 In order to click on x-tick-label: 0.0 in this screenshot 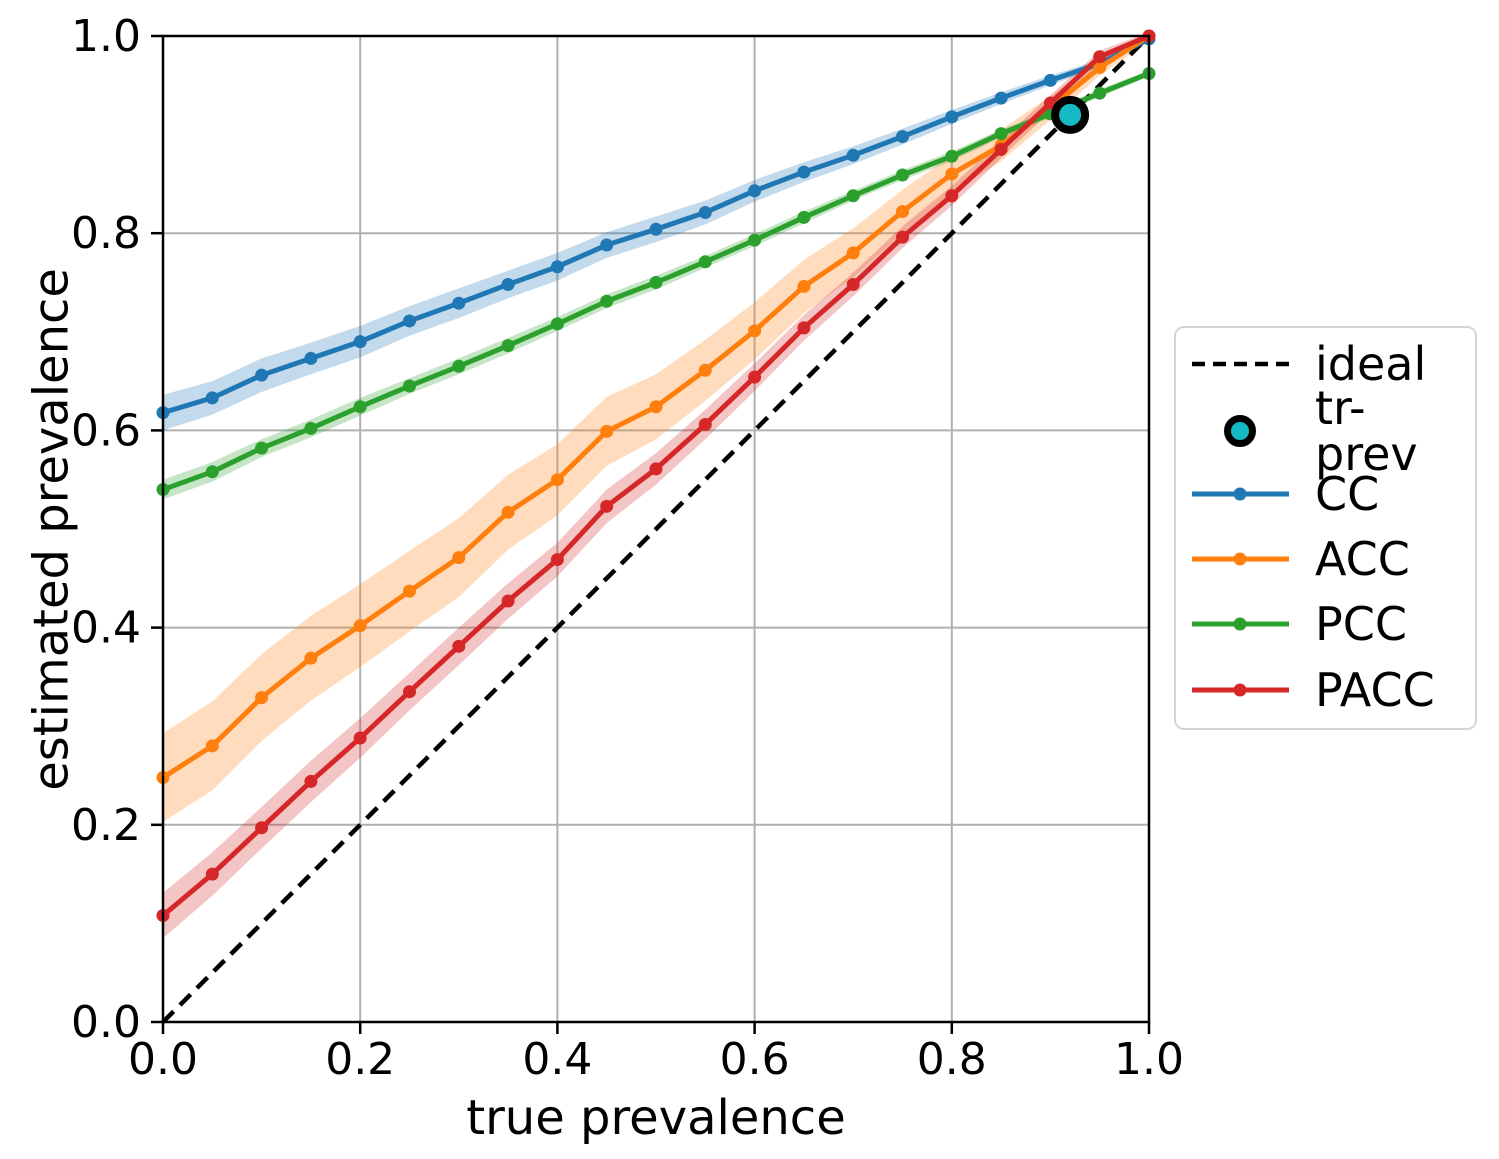, I will do `click(163, 1059)`.